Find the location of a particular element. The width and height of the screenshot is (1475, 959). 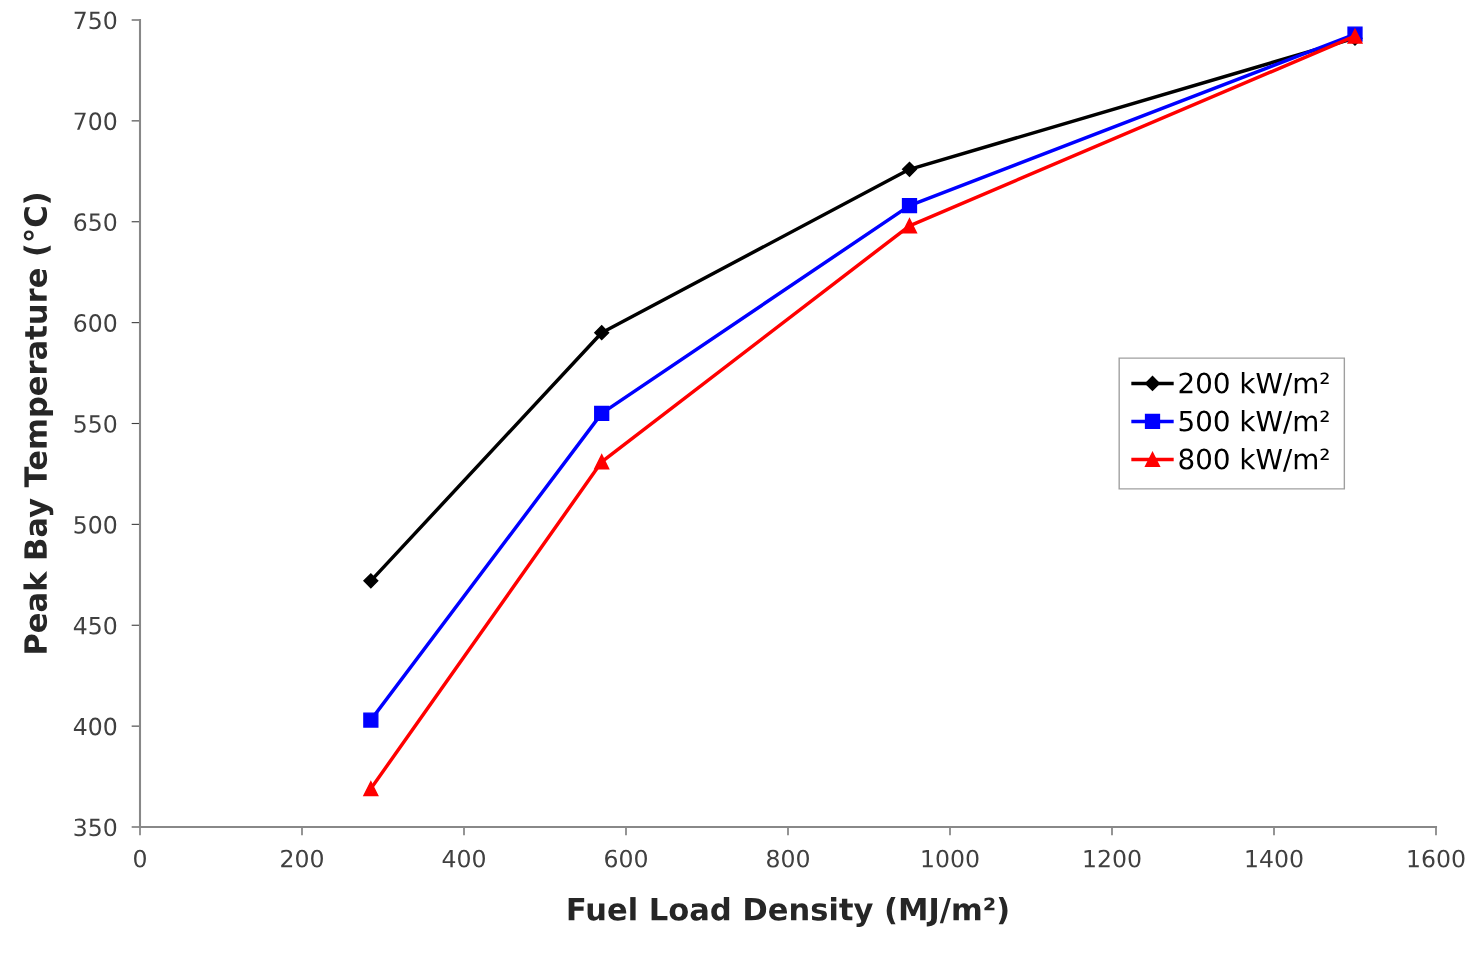

y-axis-title: Peak Bay Temperature (°C) is located at coordinates (38, 423).